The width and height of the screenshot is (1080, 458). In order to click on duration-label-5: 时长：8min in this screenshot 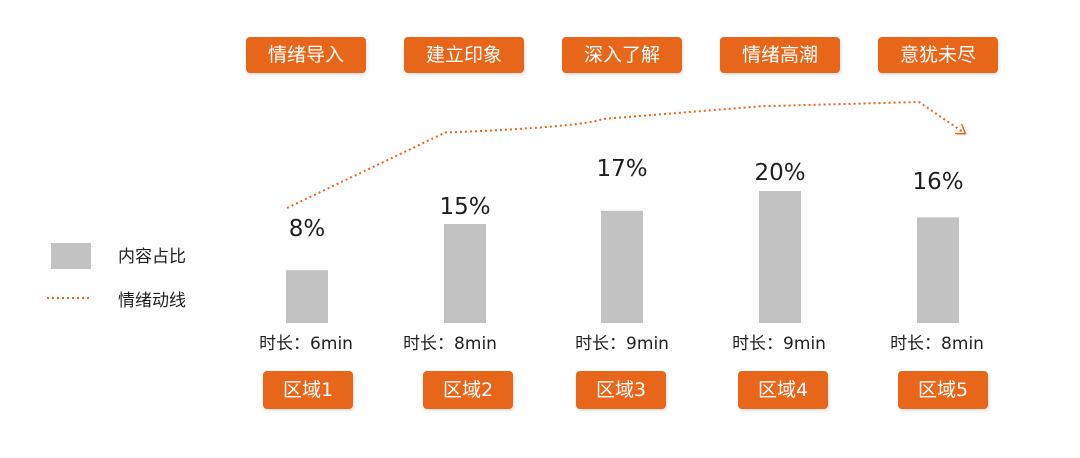, I will do `click(937, 344)`.